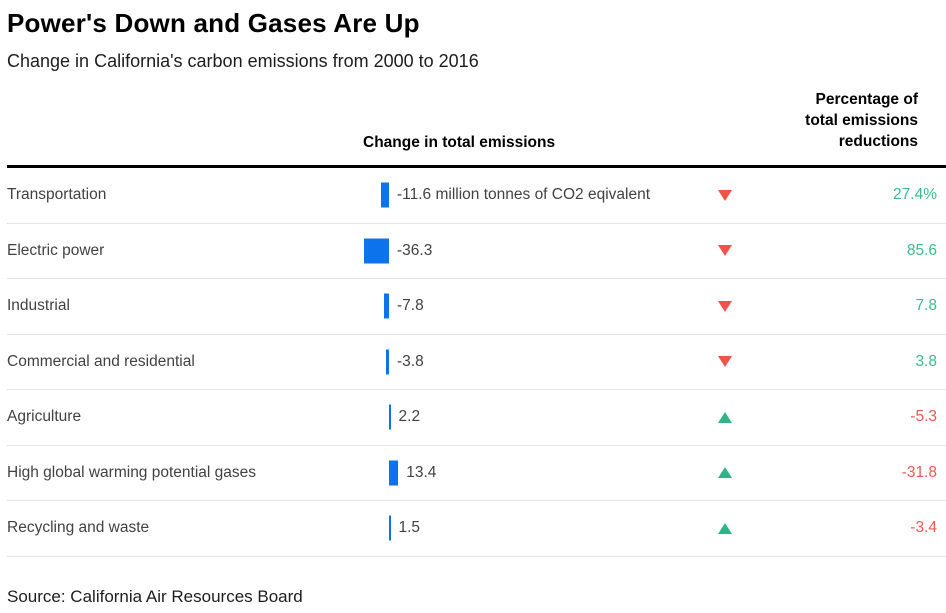 This screenshot has height=613, width=946. What do you see at coordinates (534, 251) in the screenshot?
I see `change-bar-cell: -36.3` at bounding box center [534, 251].